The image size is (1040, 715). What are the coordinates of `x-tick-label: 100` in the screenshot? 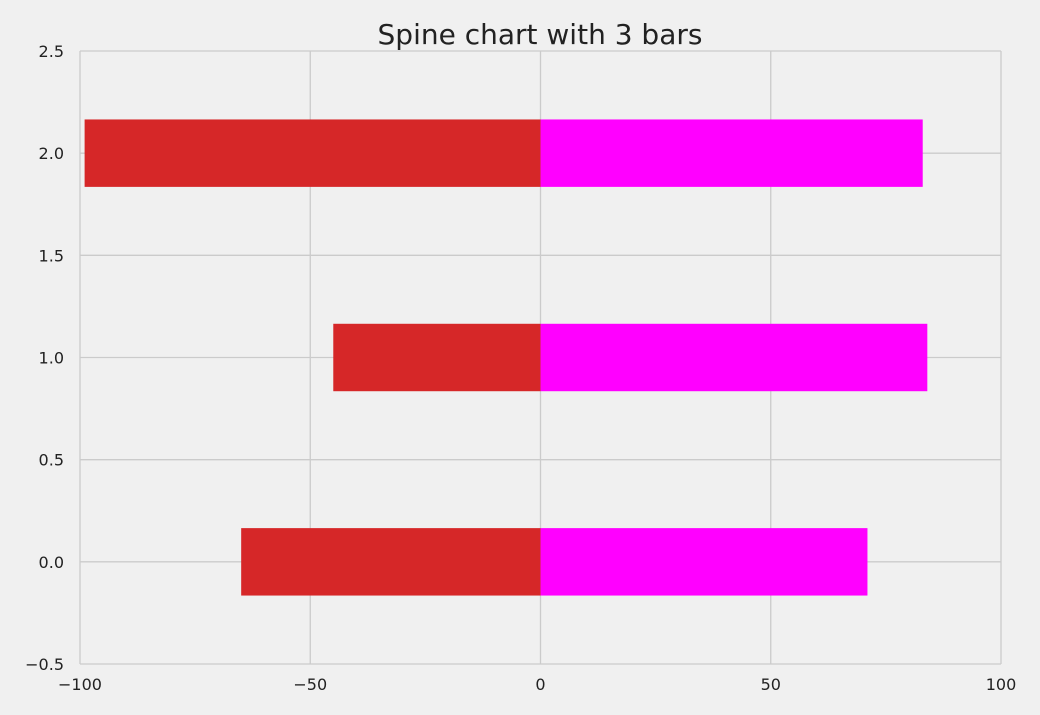 It's located at (1001, 684).